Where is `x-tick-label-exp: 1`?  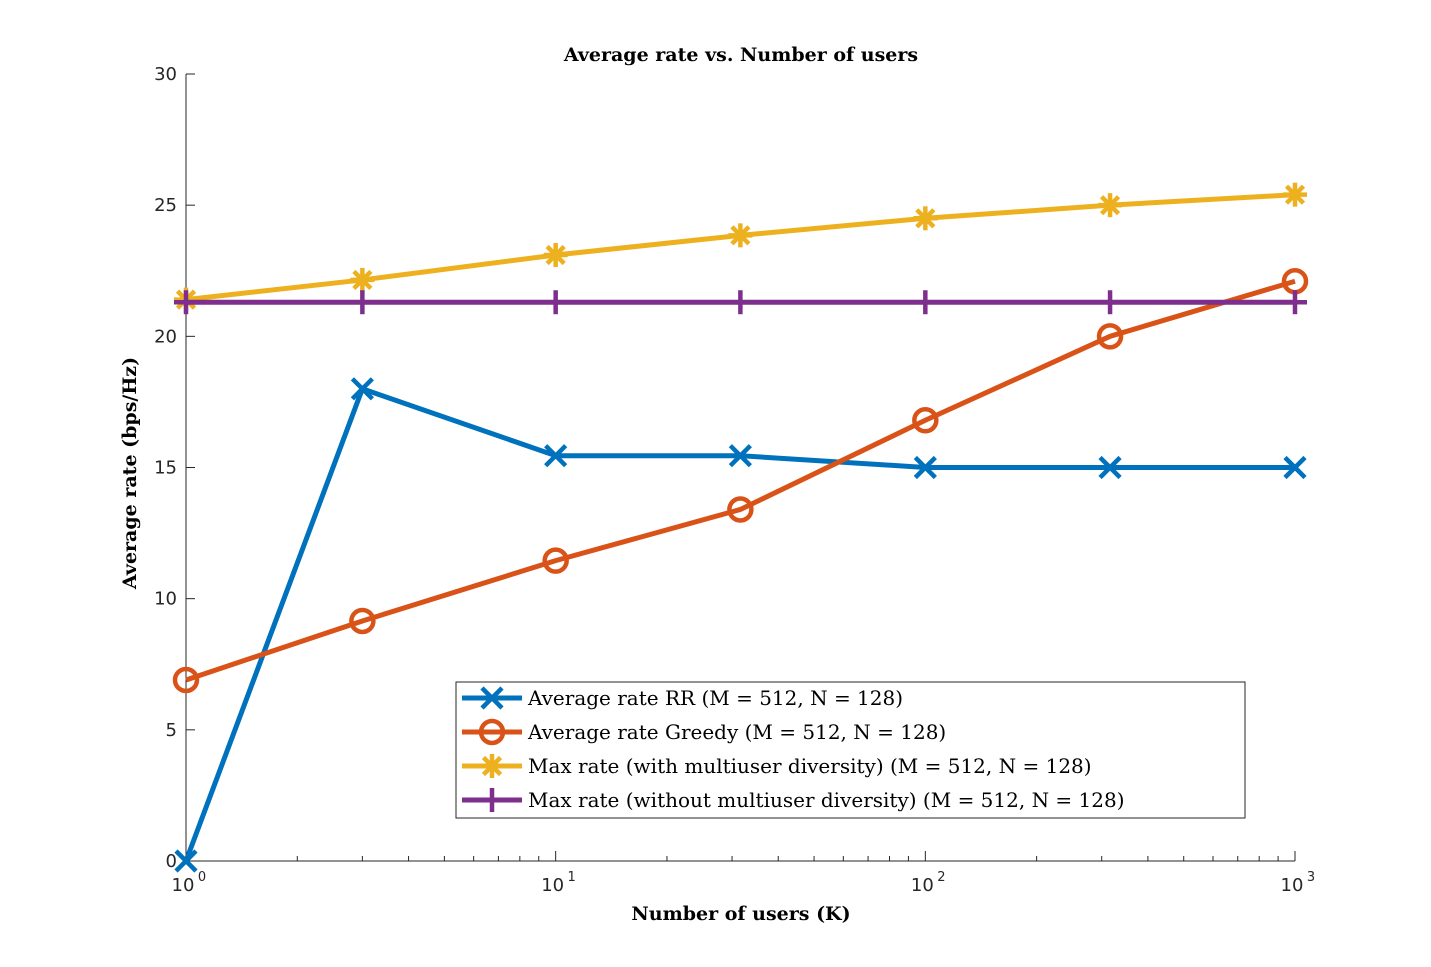 x-tick-label-exp: 1 is located at coordinates (572, 877).